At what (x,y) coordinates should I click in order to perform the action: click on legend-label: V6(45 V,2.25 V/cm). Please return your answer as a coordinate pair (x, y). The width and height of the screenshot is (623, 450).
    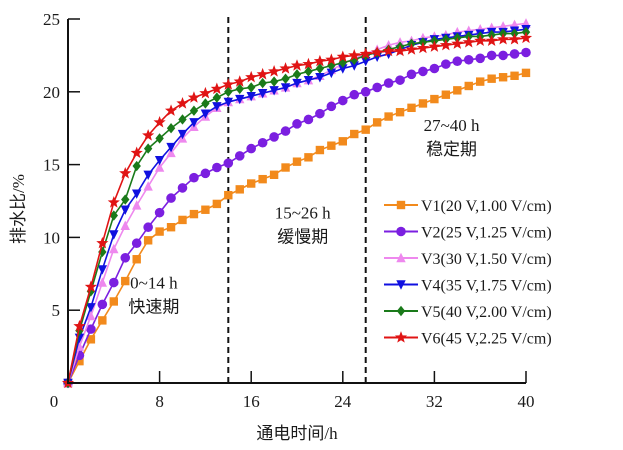
    Looking at the image, I should click on (486, 339).